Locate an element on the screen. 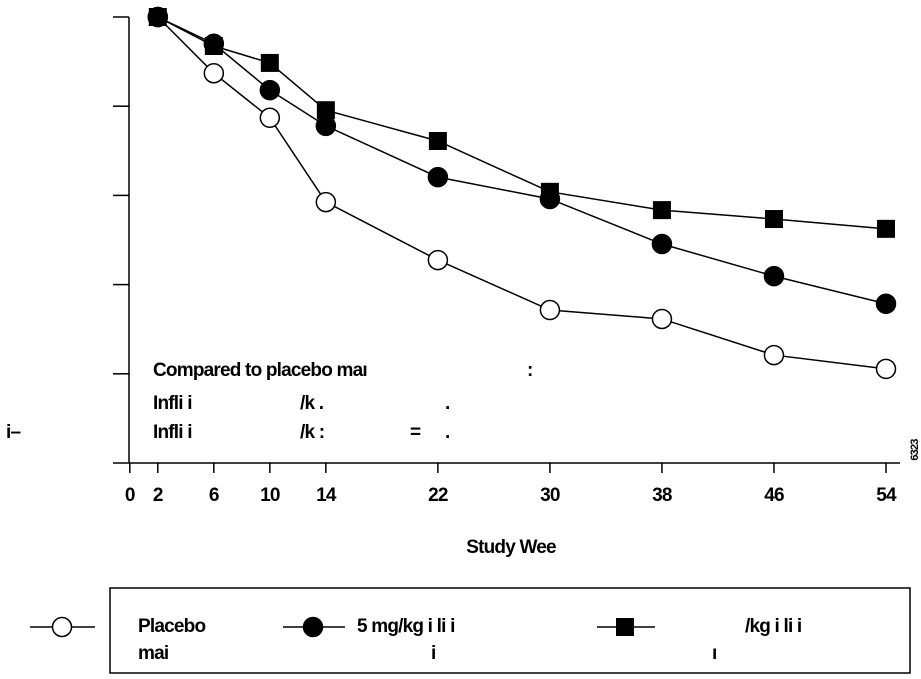 The width and height of the screenshot is (921, 679). x-axis-label: Study Wee is located at coordinates (511, 547).